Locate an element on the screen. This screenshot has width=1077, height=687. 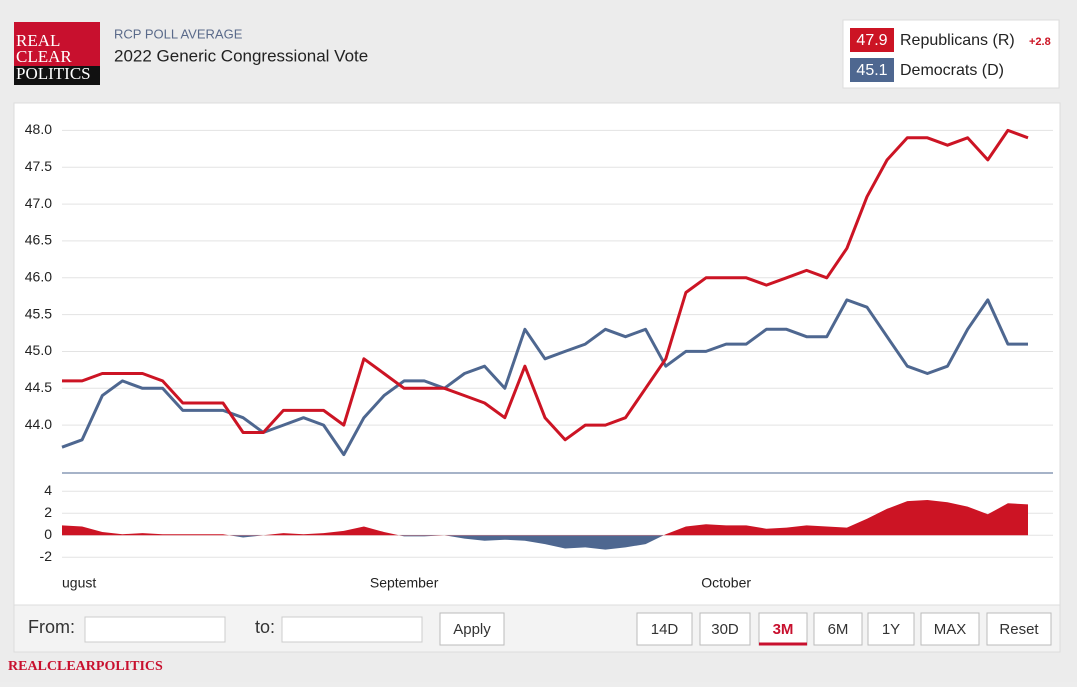
y-tick-label: 44.0 is located at coordinates (38, 424).